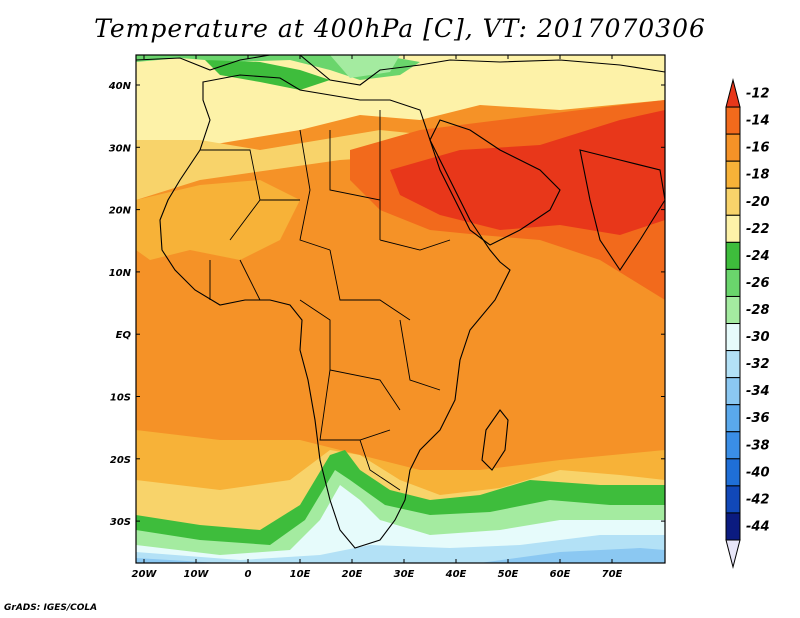 This screenshot has width=800, height=618. What do you see at coordinates (758, 526) in the screenshot?
I see `colorbar-label: -44` at bounding box center [758, 526].